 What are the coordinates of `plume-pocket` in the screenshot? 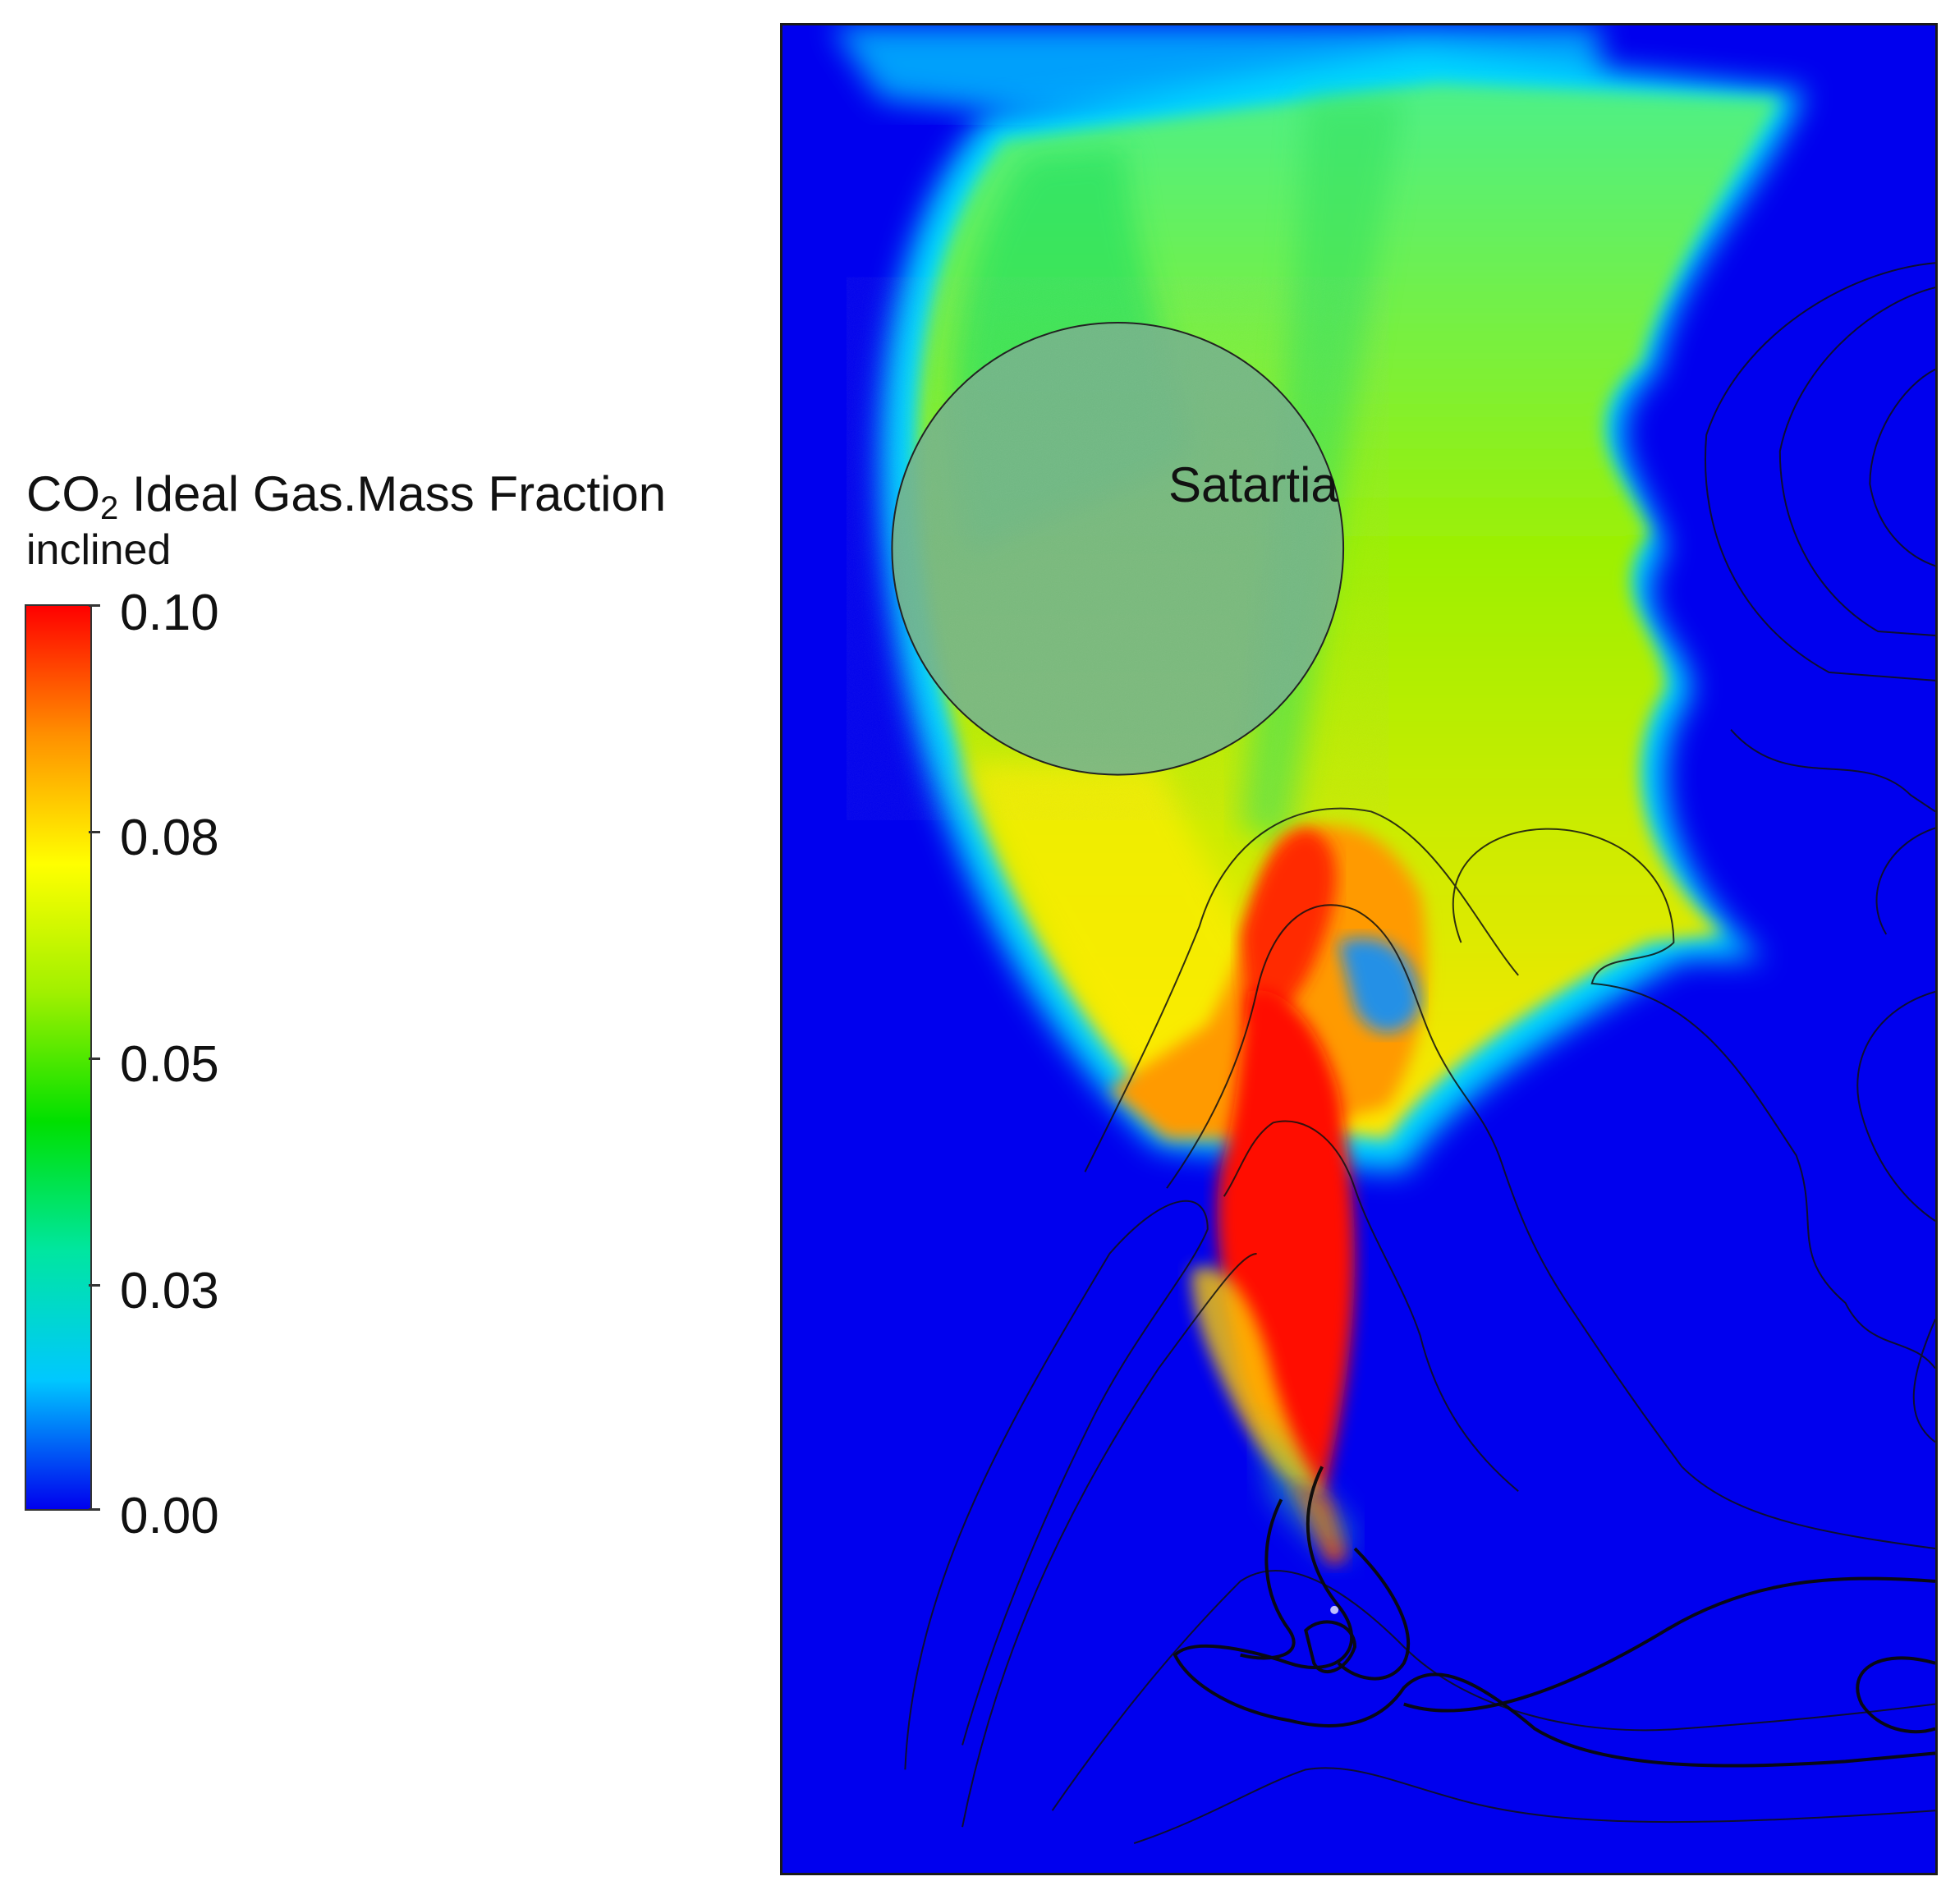 It's located at (1379, 985).